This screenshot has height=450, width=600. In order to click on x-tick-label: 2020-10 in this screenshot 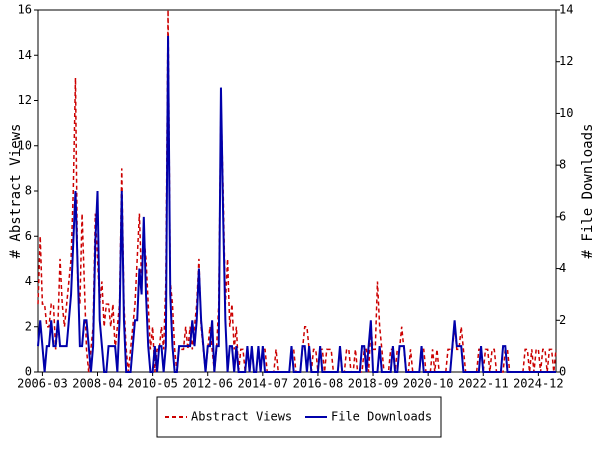, I will do `click(428, 384)`.